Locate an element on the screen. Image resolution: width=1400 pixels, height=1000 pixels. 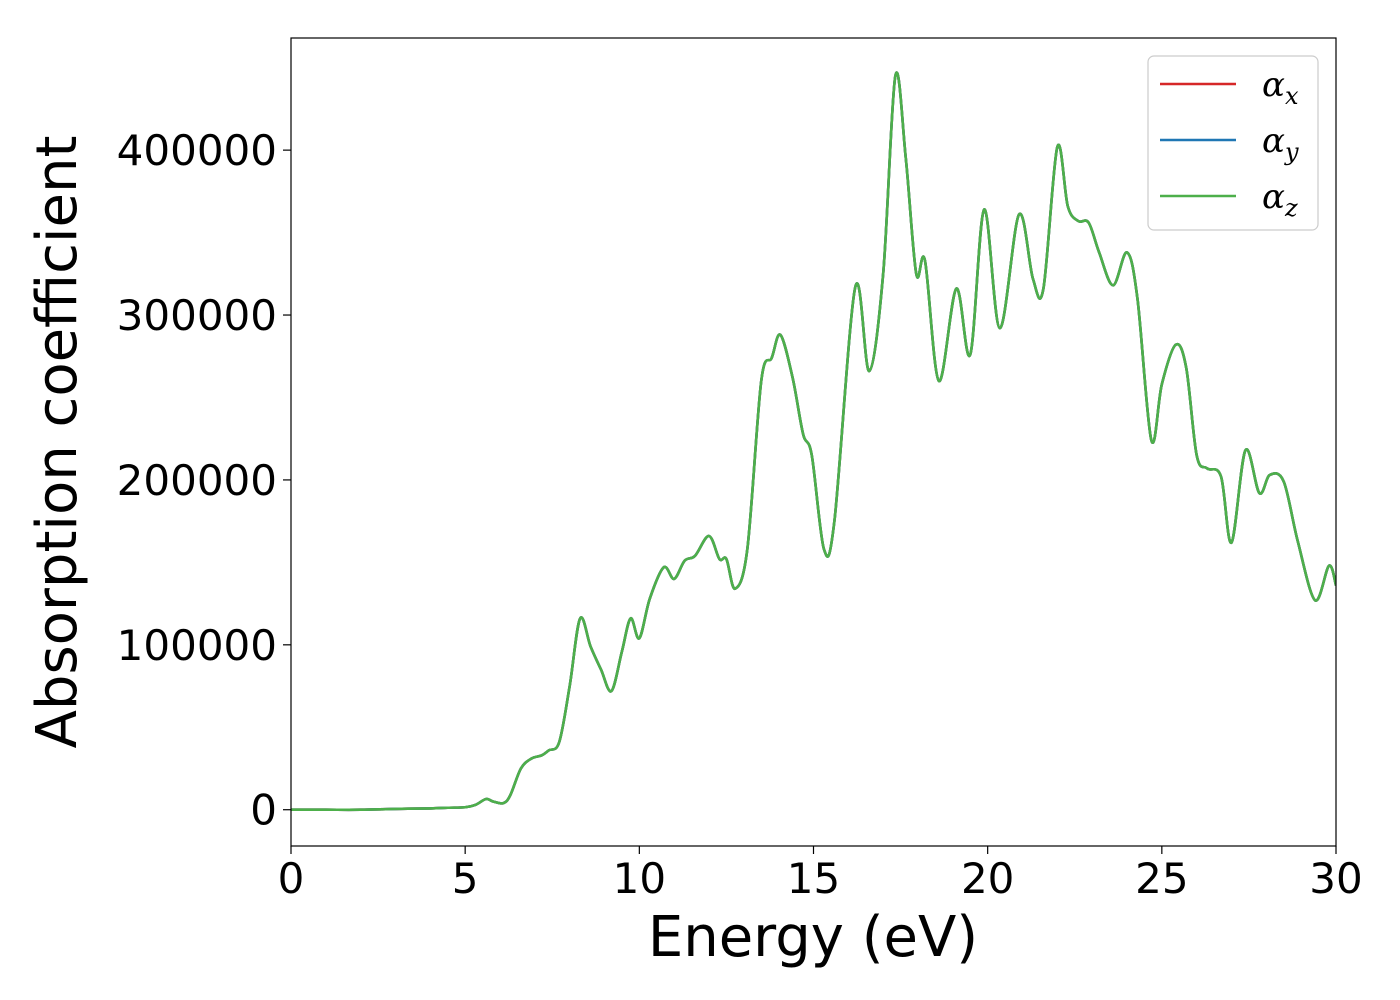
legend: αx αy αz is located at coordinates (1233, 143).